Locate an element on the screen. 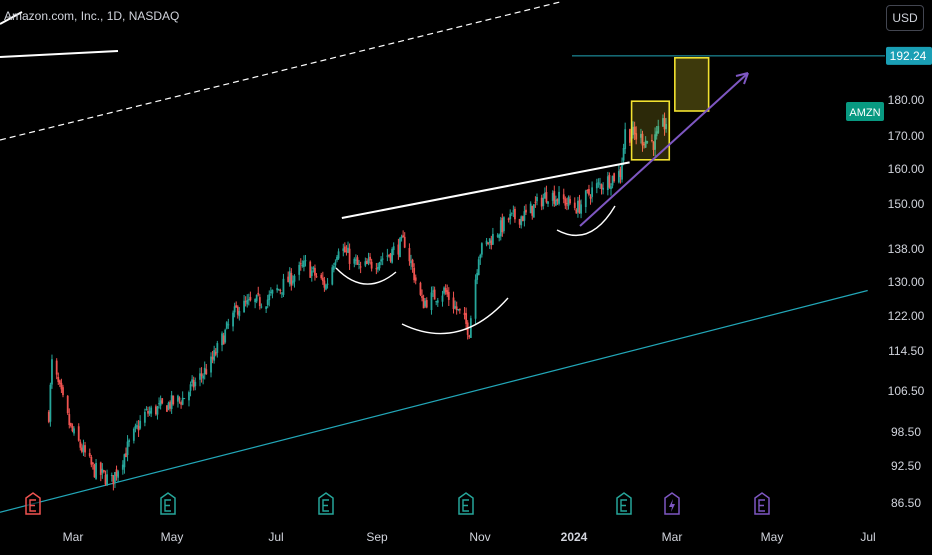 This screenshot has width=932, height=555. neckline is located at coordinates (485, 190).